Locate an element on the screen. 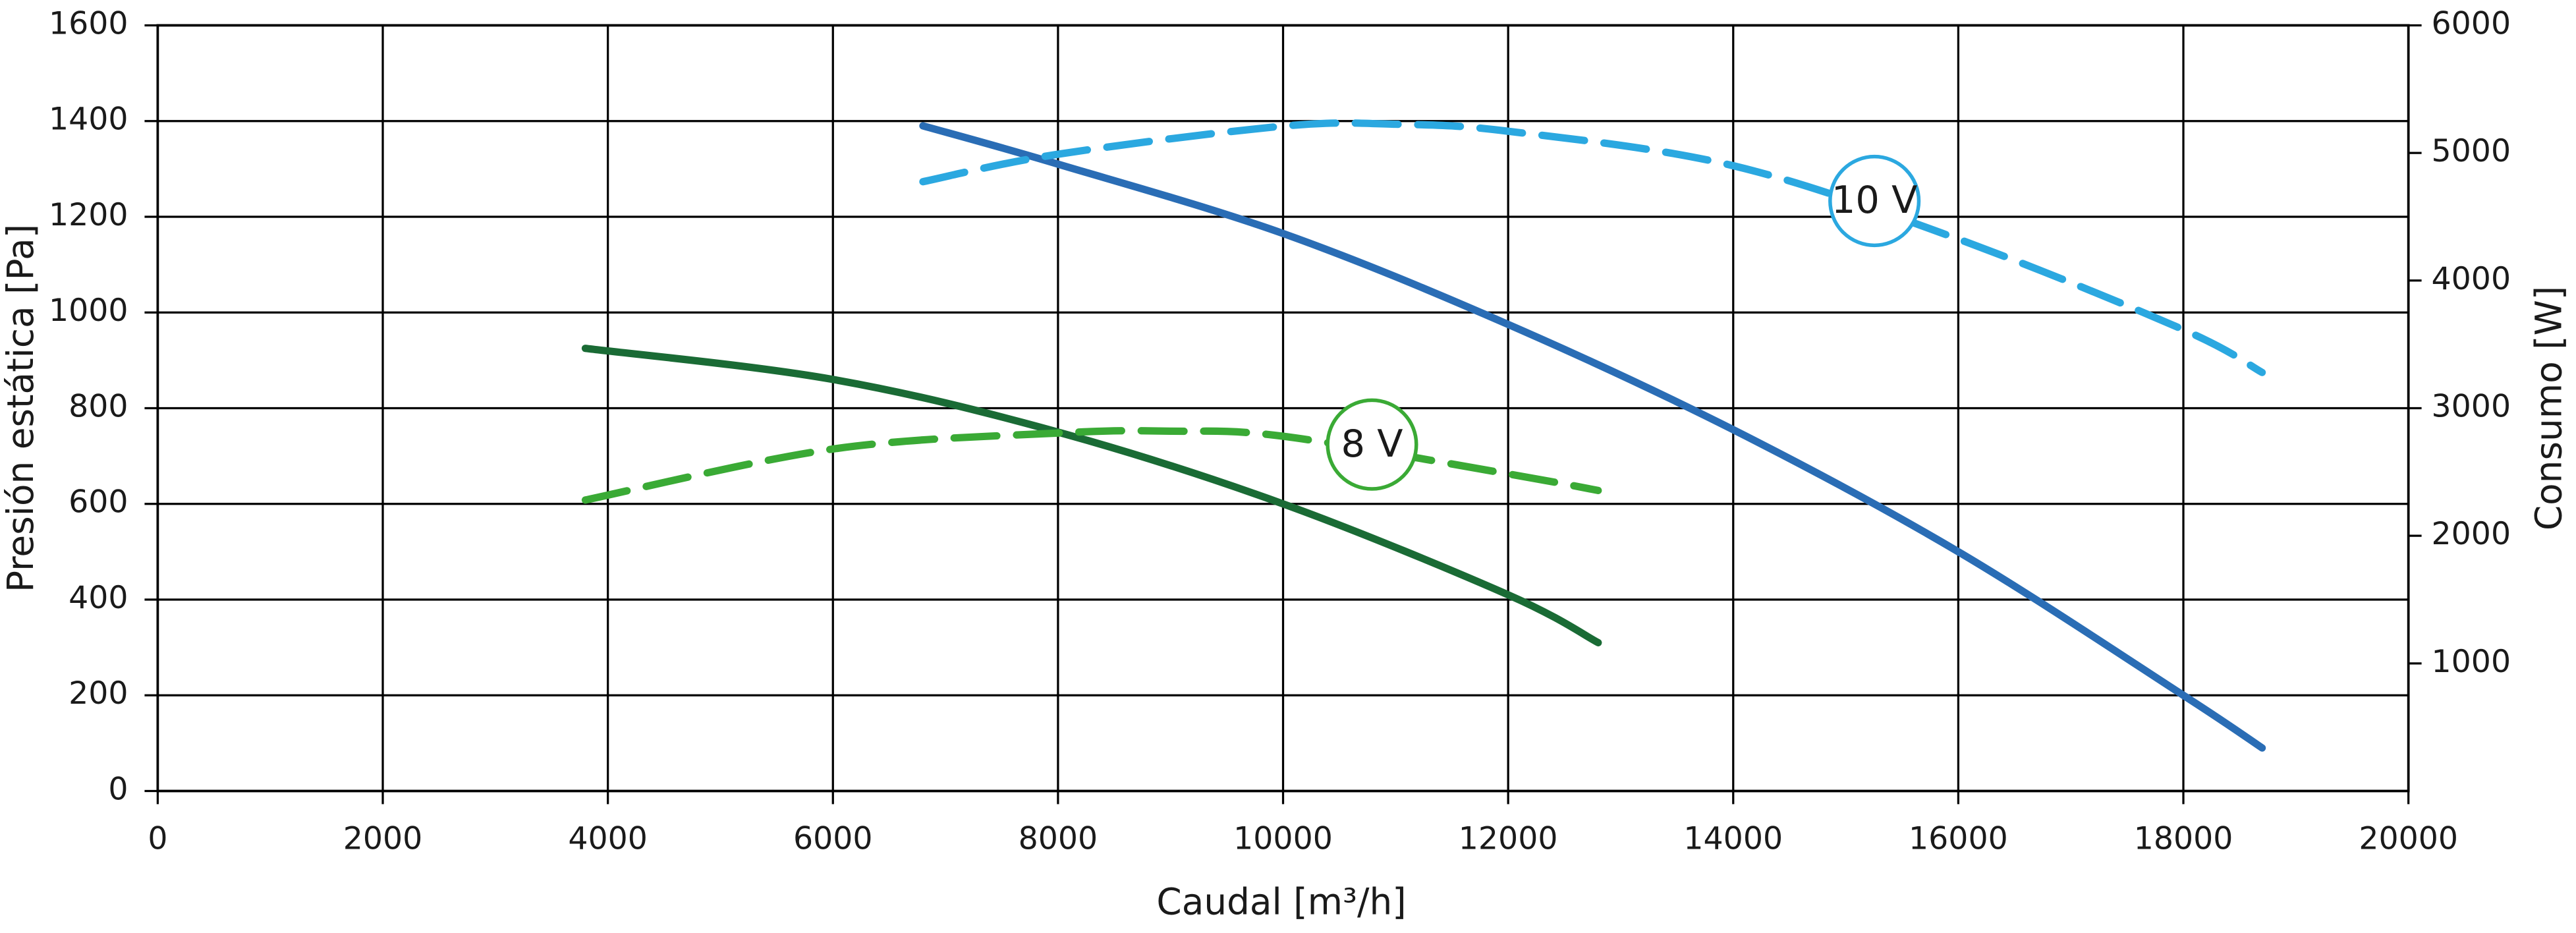 Image resolution: width=2576 pixels, height=933 pixels. y-tick-label: 1600 is located at coordinates (88, 23).